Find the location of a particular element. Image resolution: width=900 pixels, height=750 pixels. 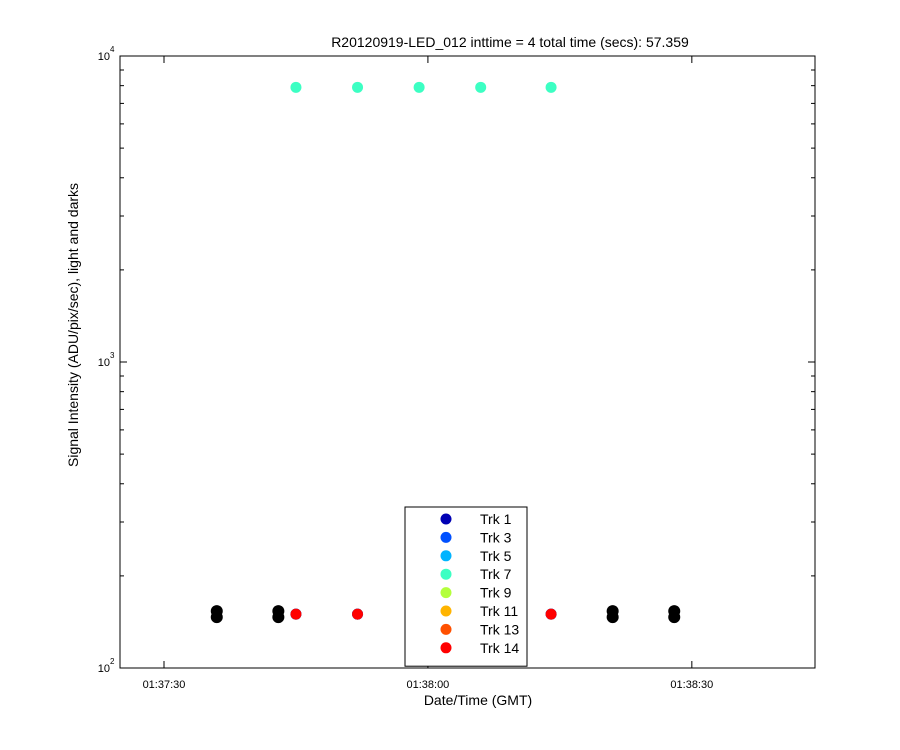

x-tick-label: 01:38:00 is located at coordinates (427, 685).